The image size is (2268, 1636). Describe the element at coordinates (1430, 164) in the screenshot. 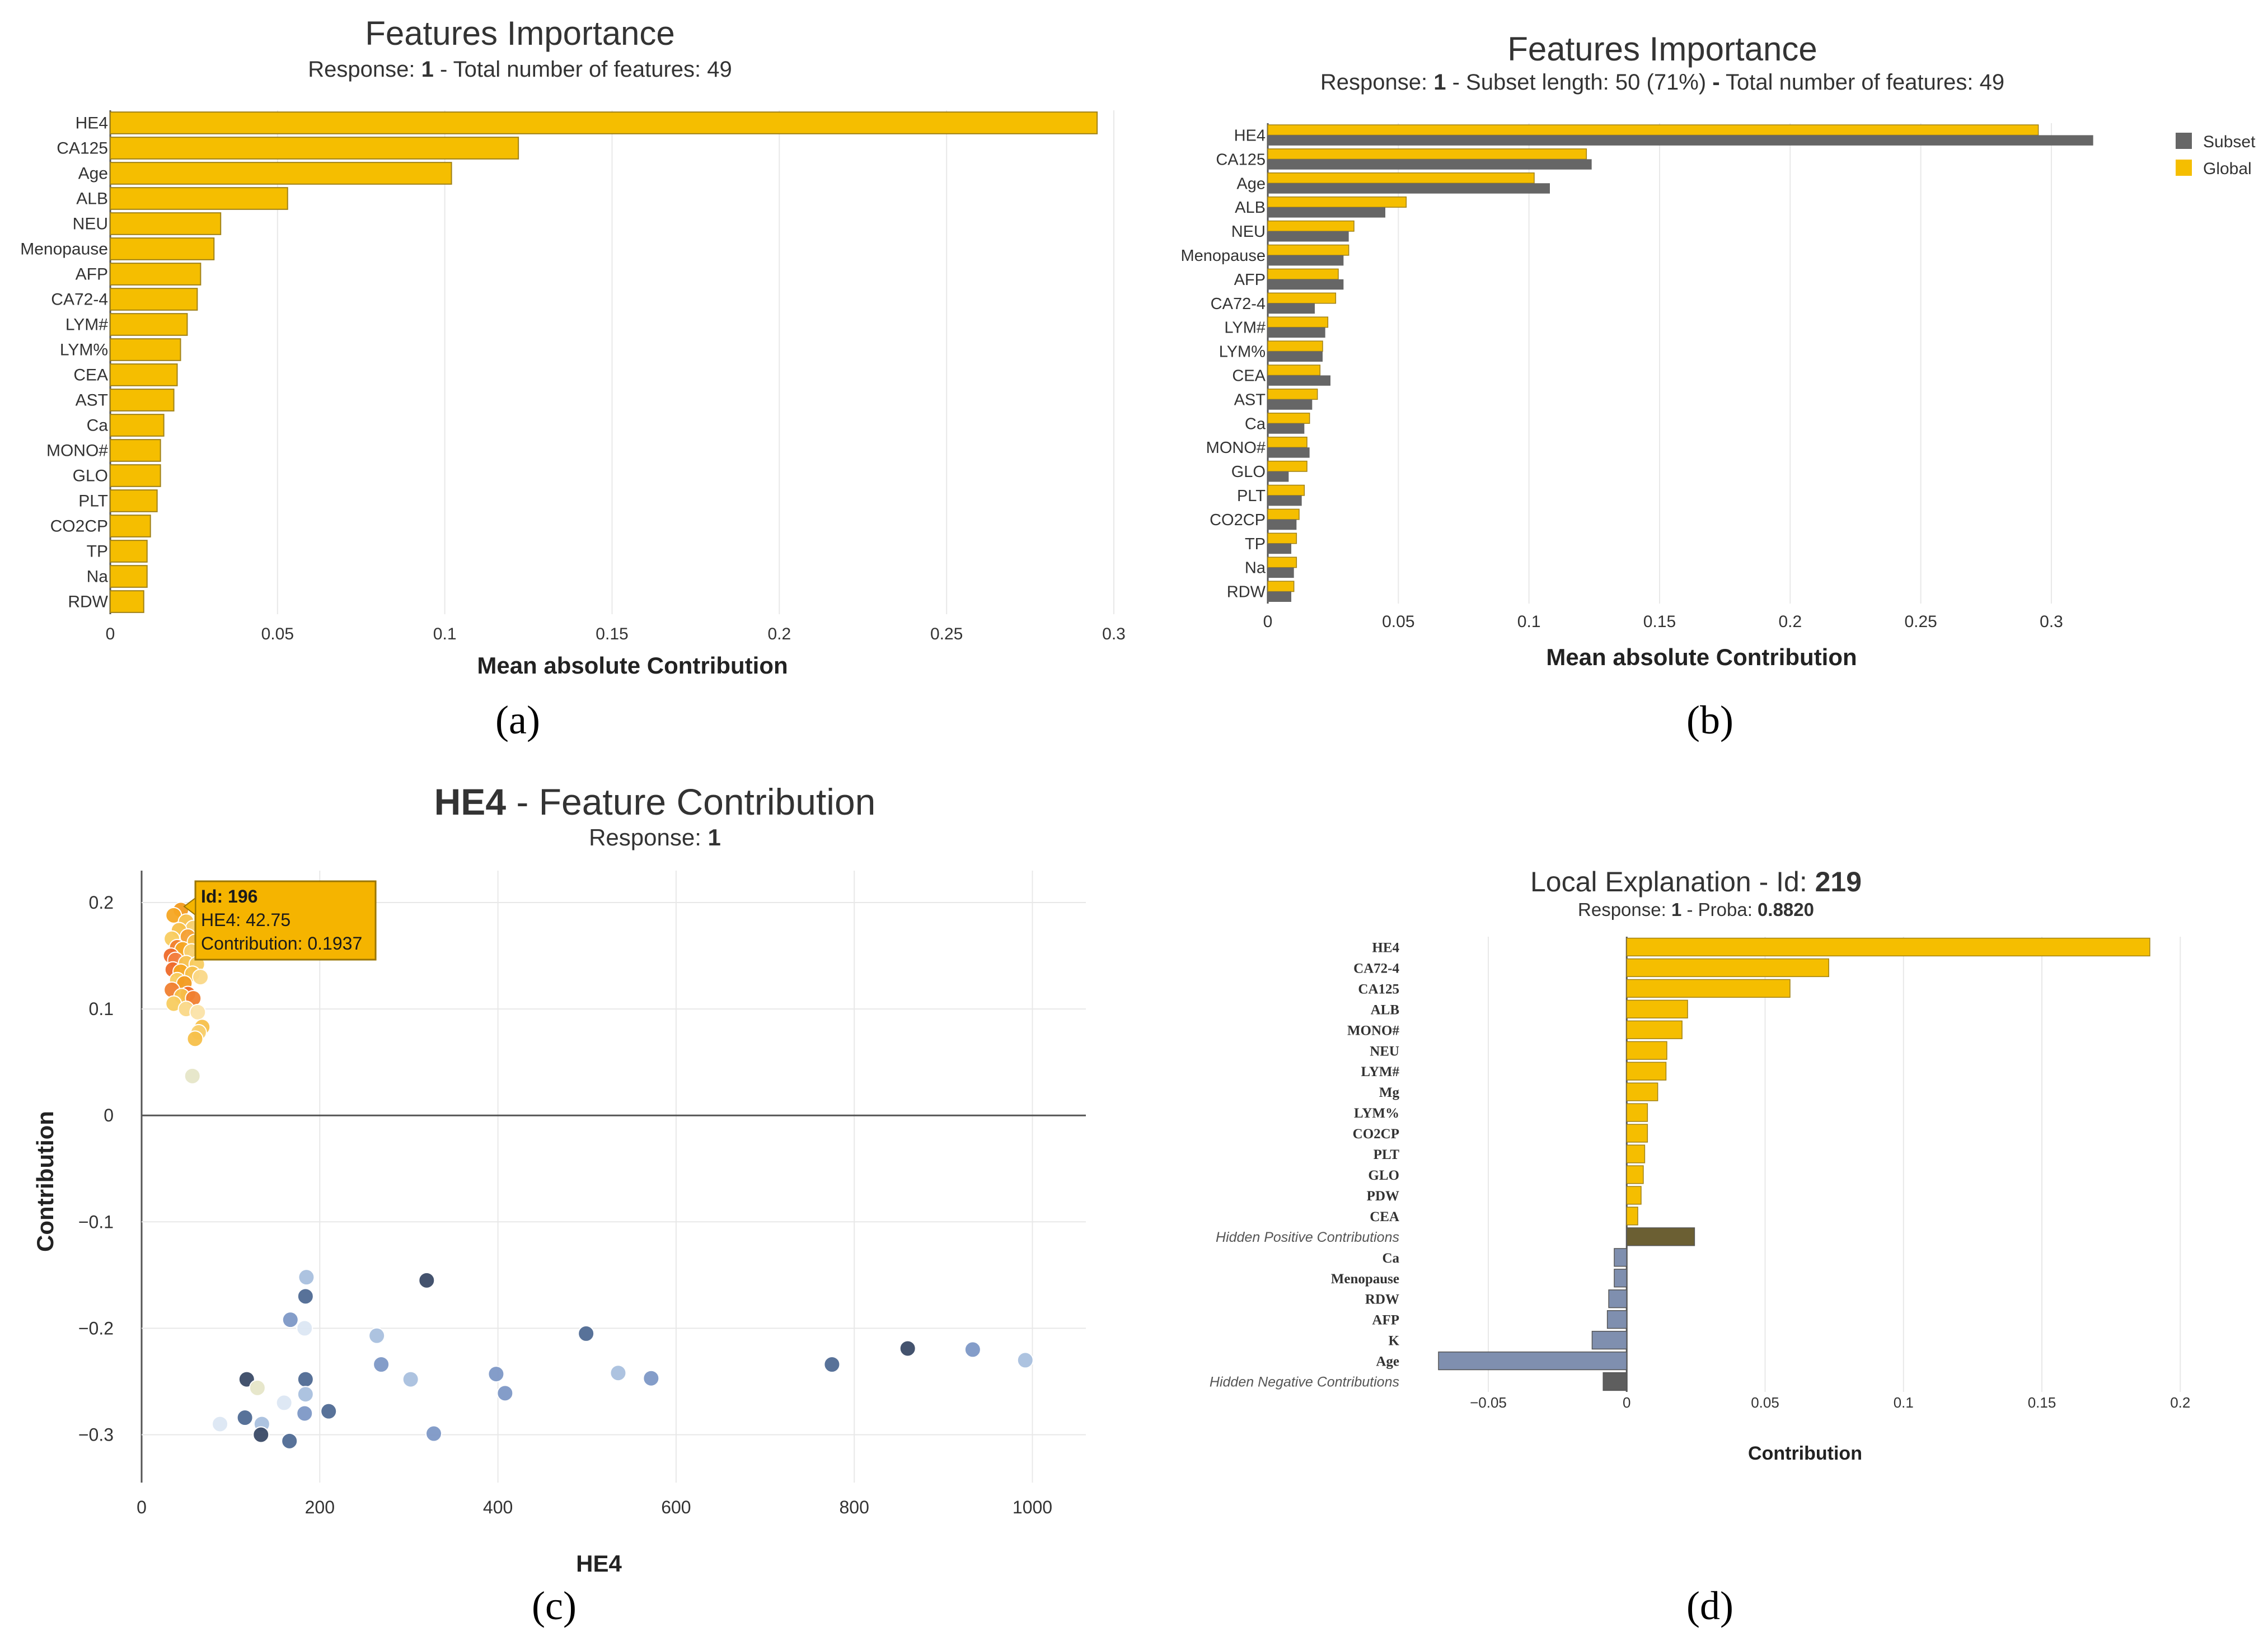

I see `bar-subset-ca125` at that location.